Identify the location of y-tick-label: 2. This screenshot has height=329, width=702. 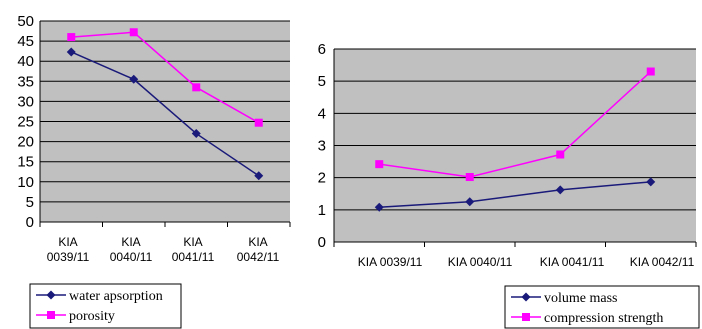
(322, 178).